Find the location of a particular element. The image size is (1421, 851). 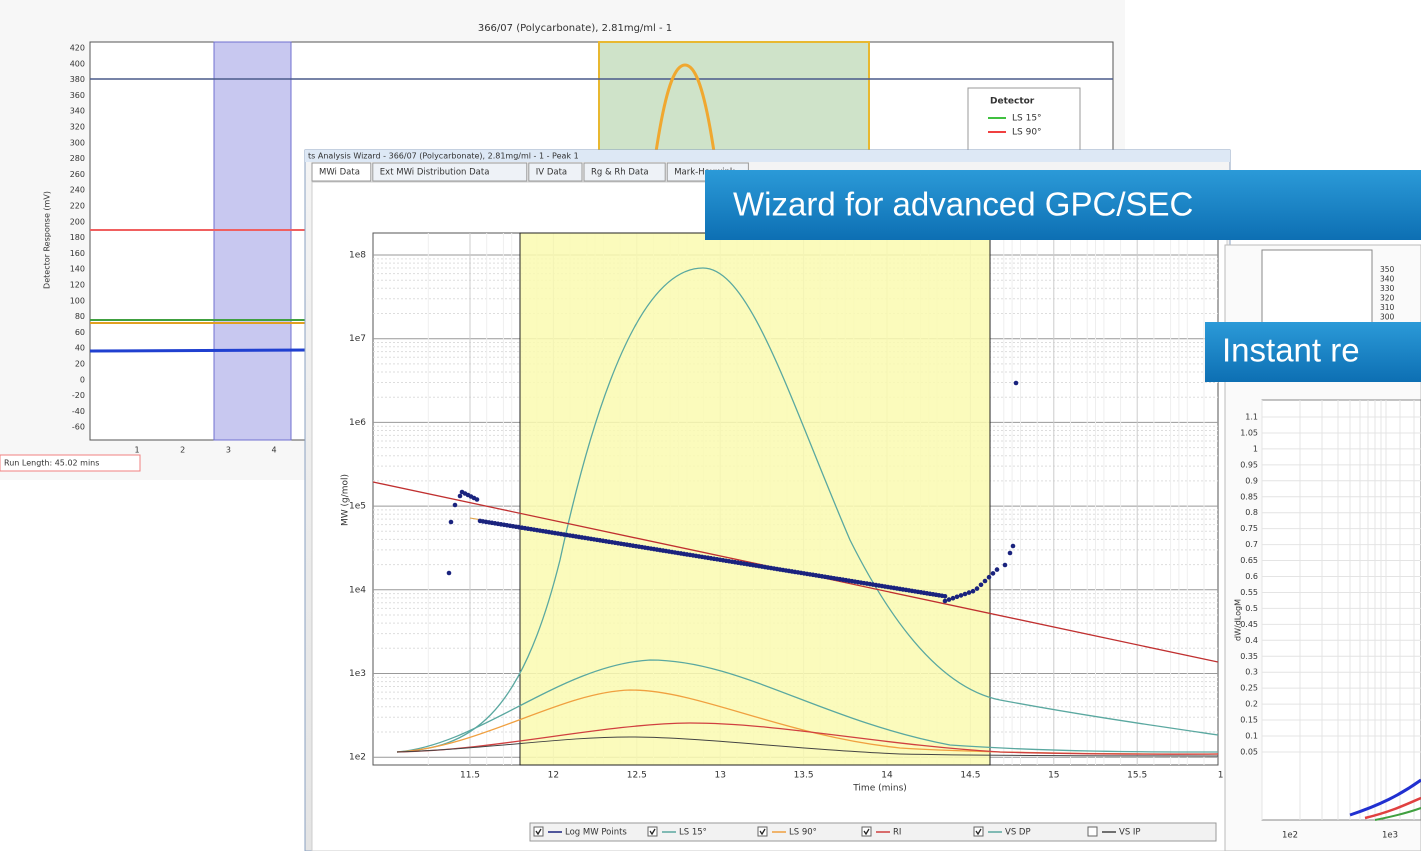

x-tick-label: 1e2 is located at coordinates (1290, 836).